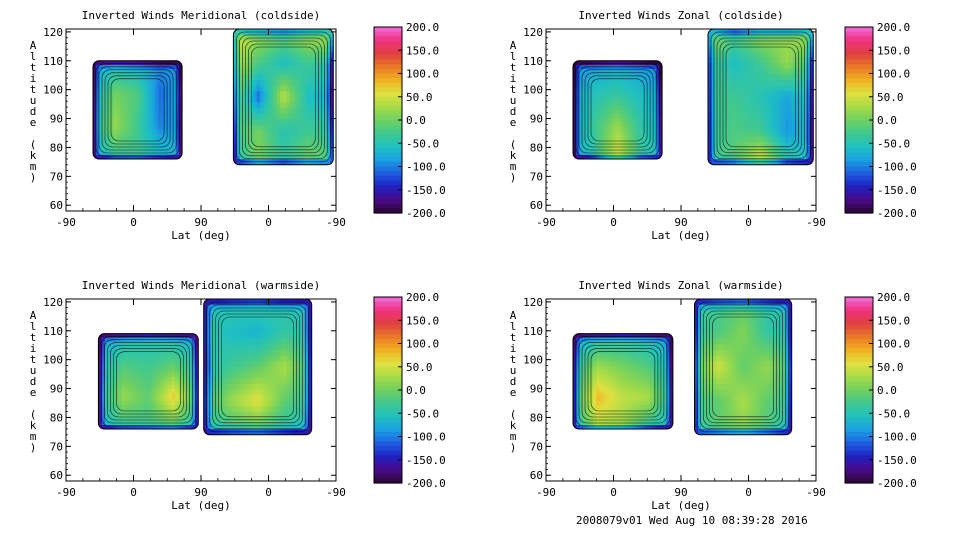 The height and width of the screenshot is (540, 960). I want to click on chart-title: Inverted Winds Meridional (warmside), so click(201, 285).